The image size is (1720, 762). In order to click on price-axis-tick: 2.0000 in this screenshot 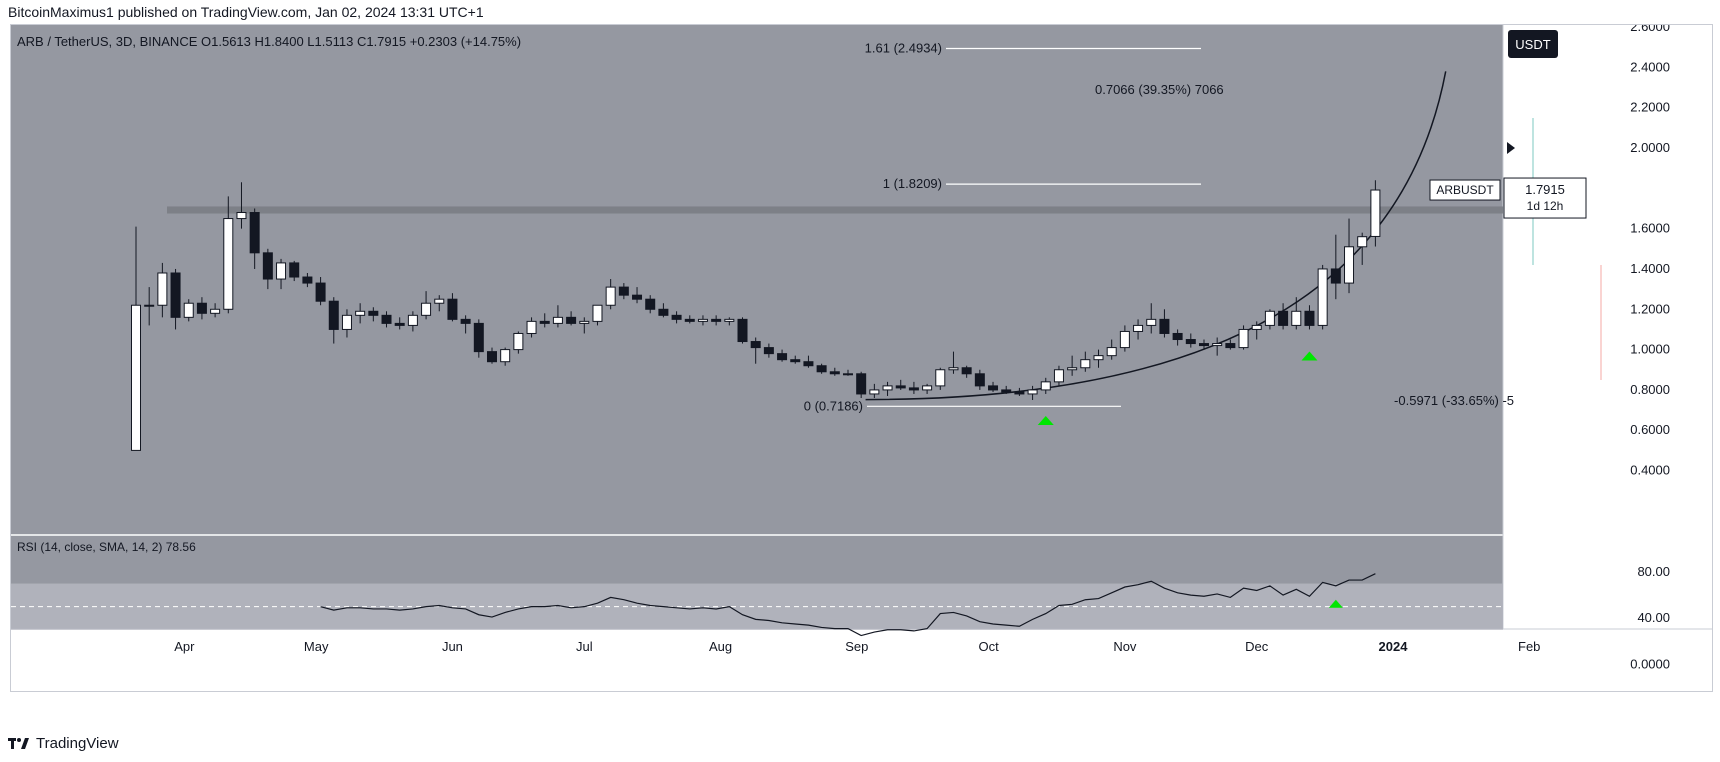, I will do `click(1650, 147)`.